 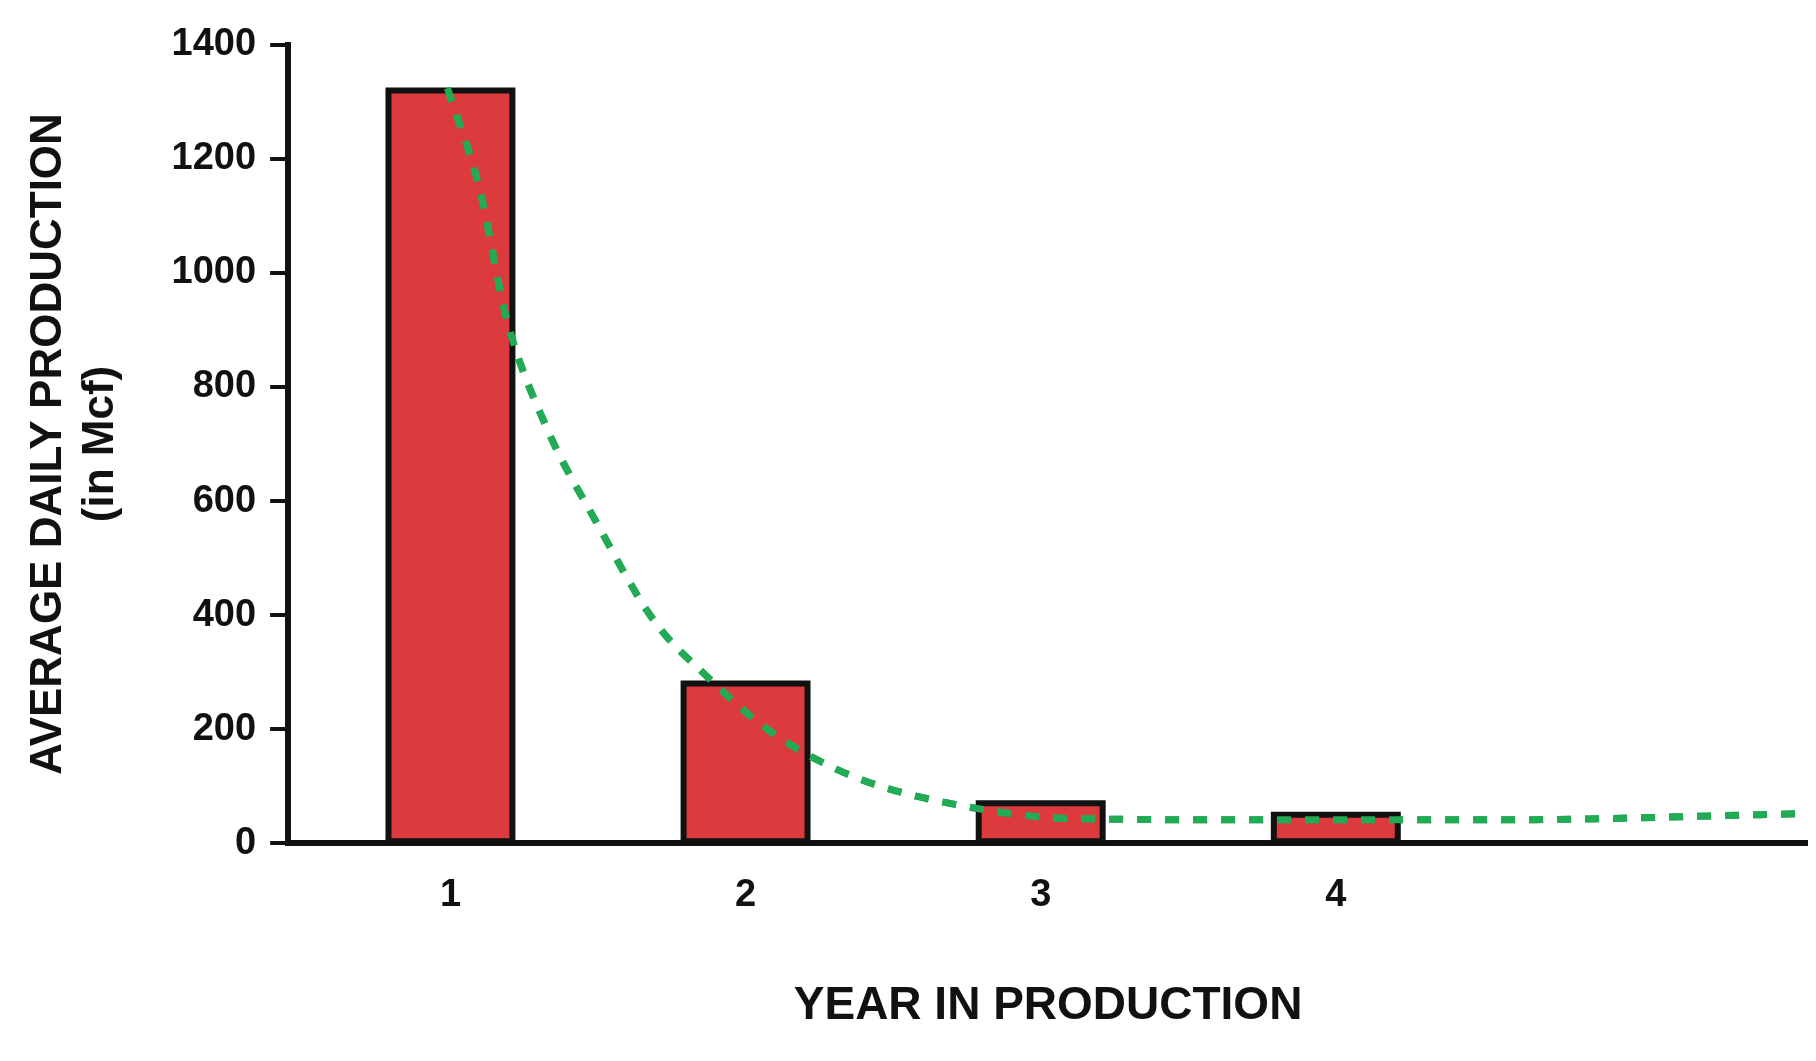 What do you see at coordinates (1048, 1003) in the screenshot?
I see `x-axis-title: YEAR IN PRODUCTION` at bounding box center [1048, 1003].